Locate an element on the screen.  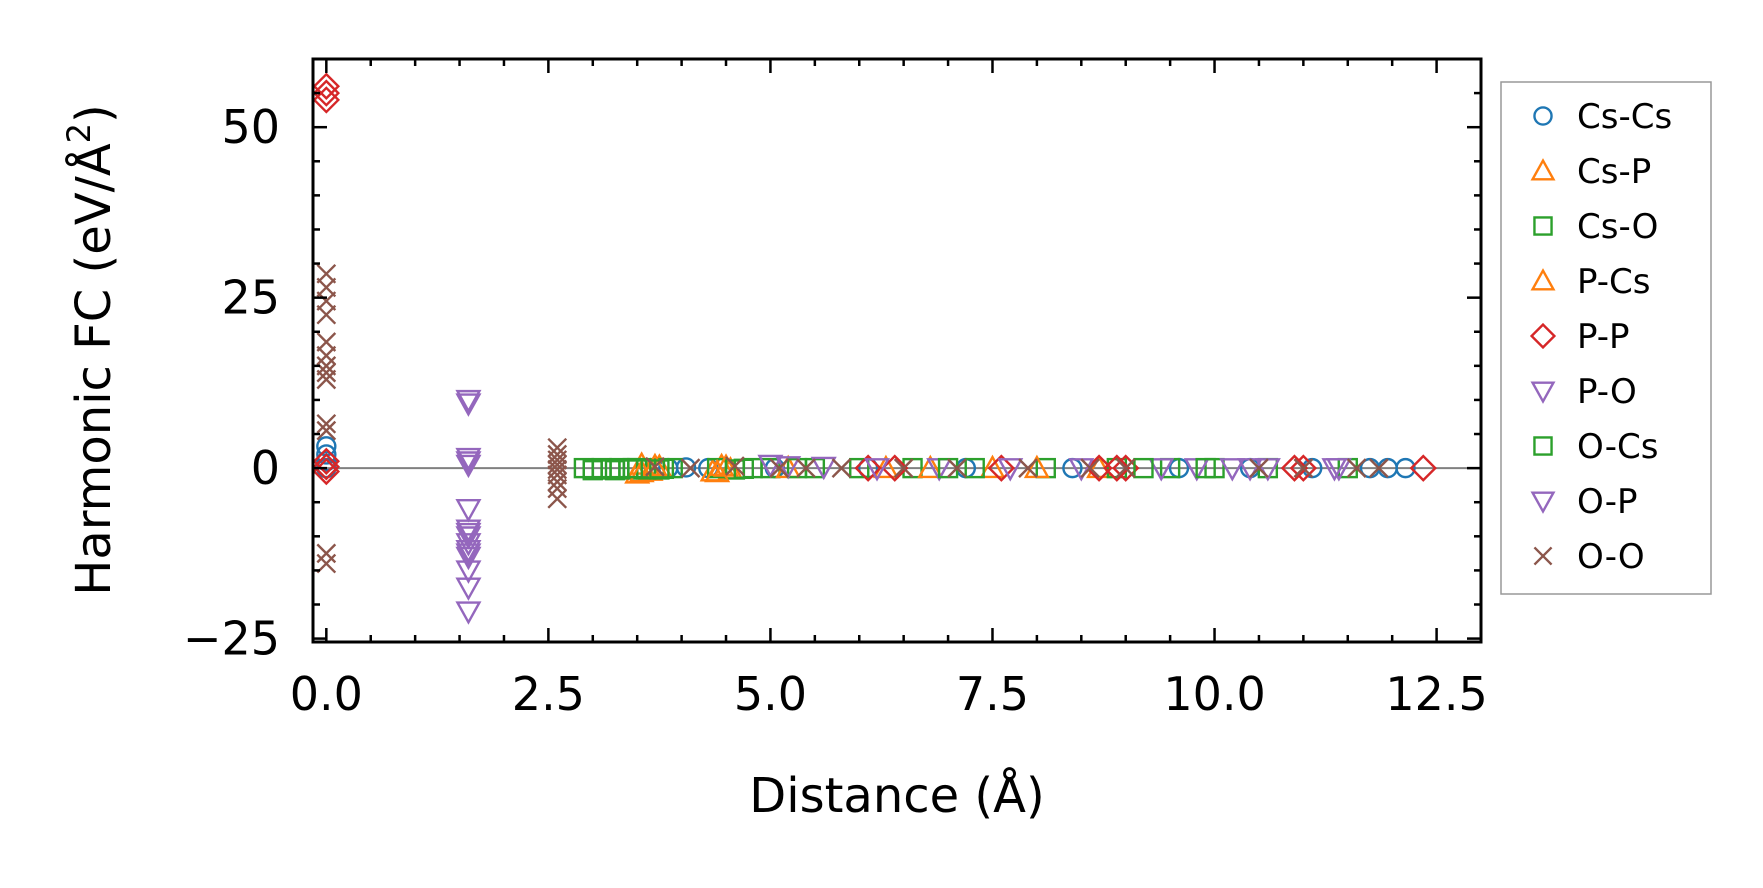
legend-item-o-cs: O-Cs is located at coordinates (1595, 447).